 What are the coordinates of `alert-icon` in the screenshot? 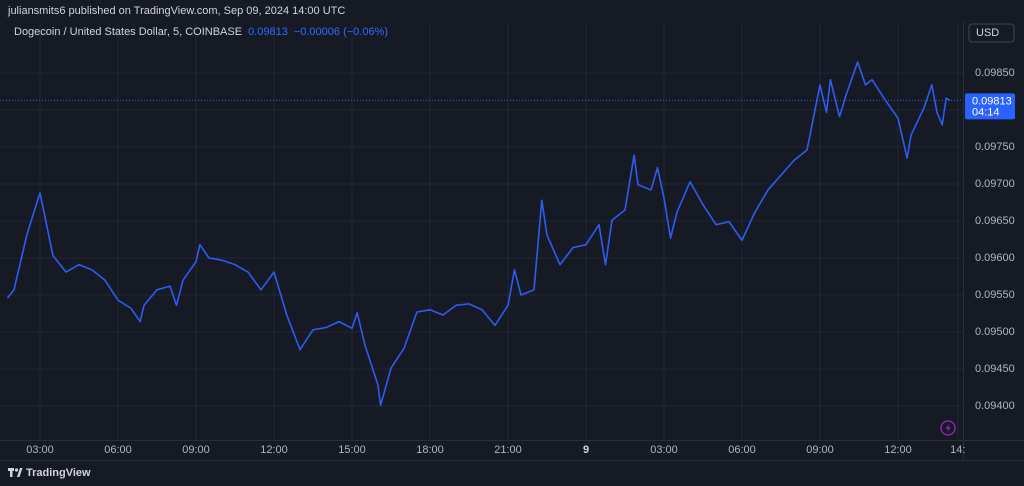 It's located at (948, 428).